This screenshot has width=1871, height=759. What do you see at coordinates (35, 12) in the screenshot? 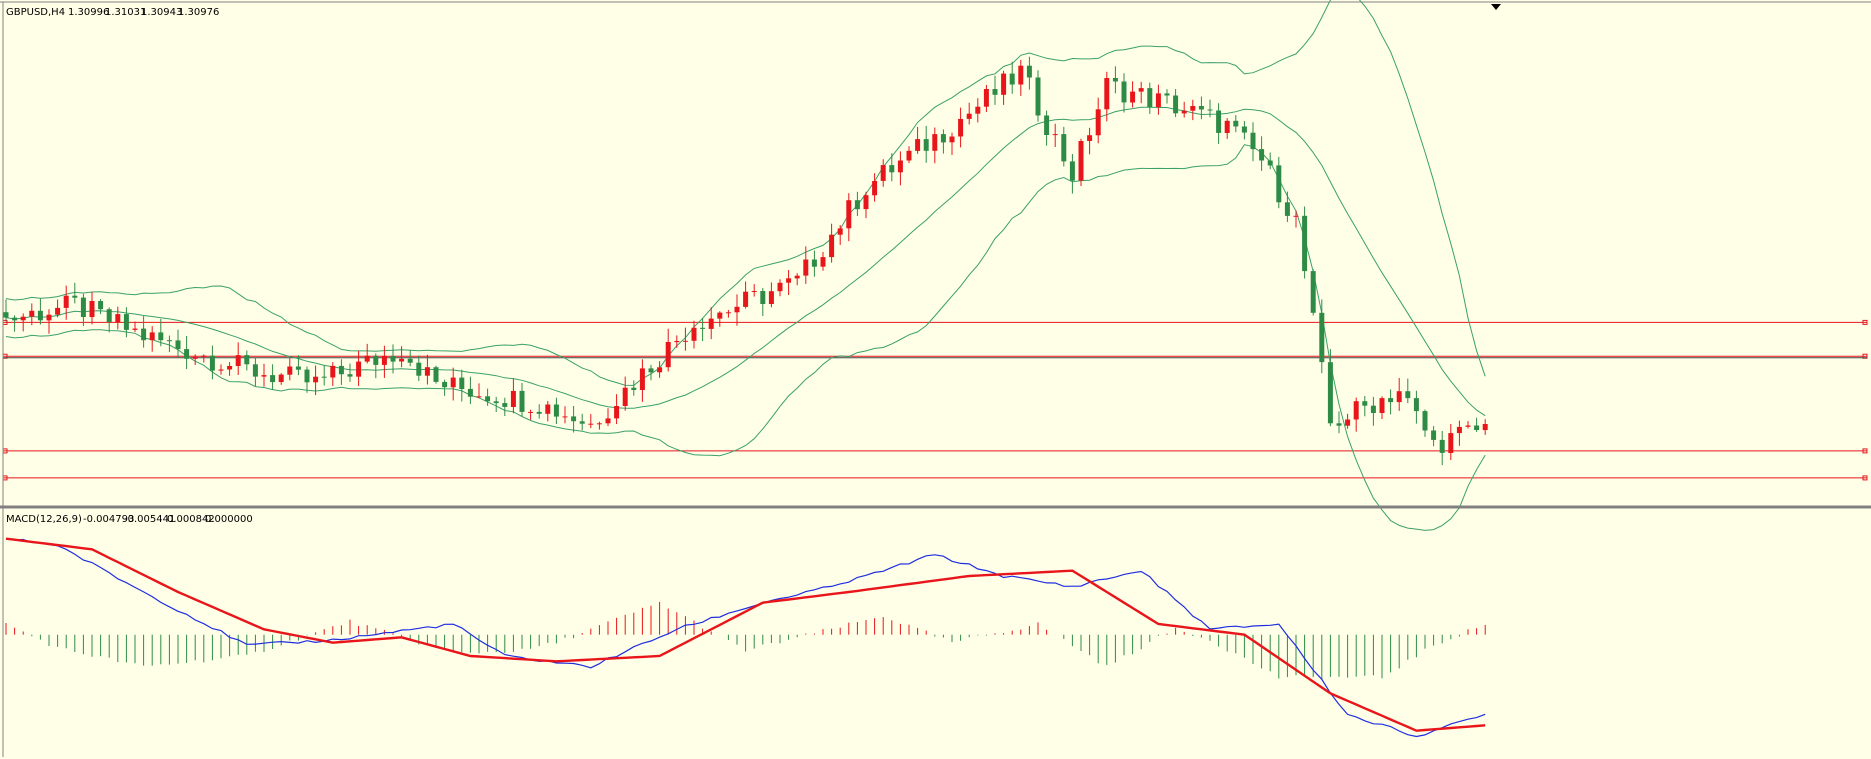
I see `price-header-symbol: GBPUSD,H4` at bounding box center [35, 12].